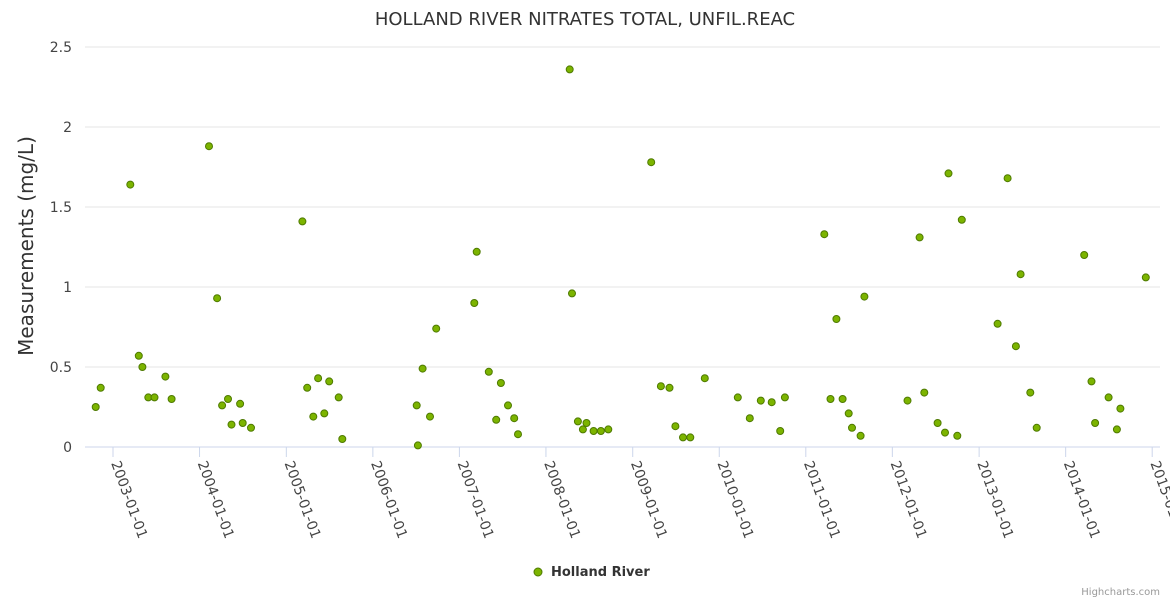  Describe the element at coordinates (1120, 592) in the screenshot. I see `credits-link: Highcharts.com` at that location.